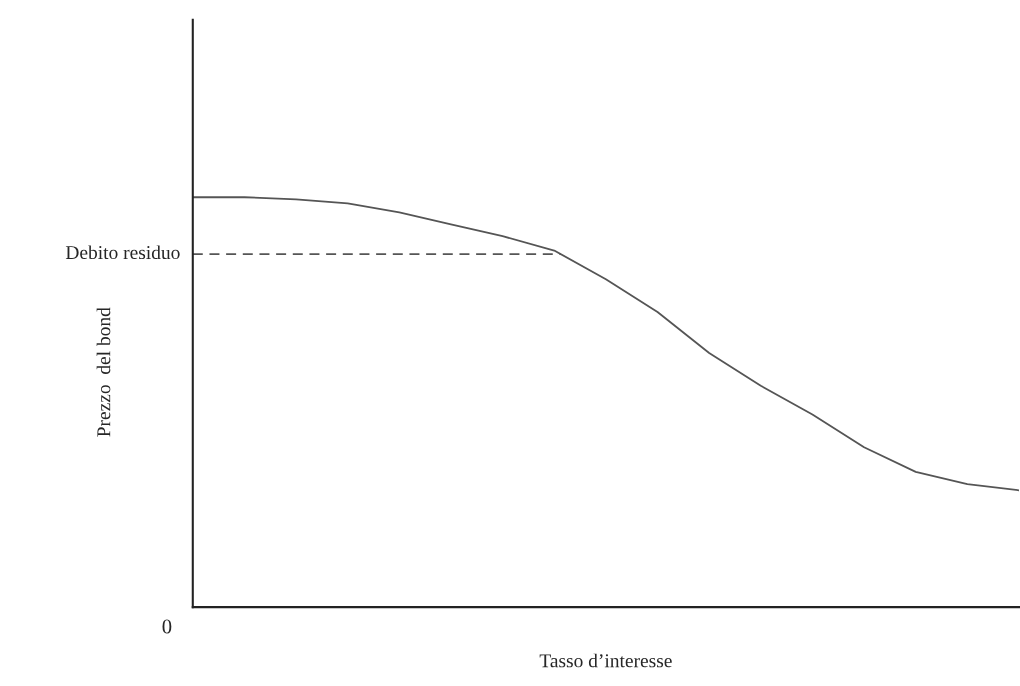 This screenshot has width=1020, height=686. I want to click on text: 0, so click(167, 626).